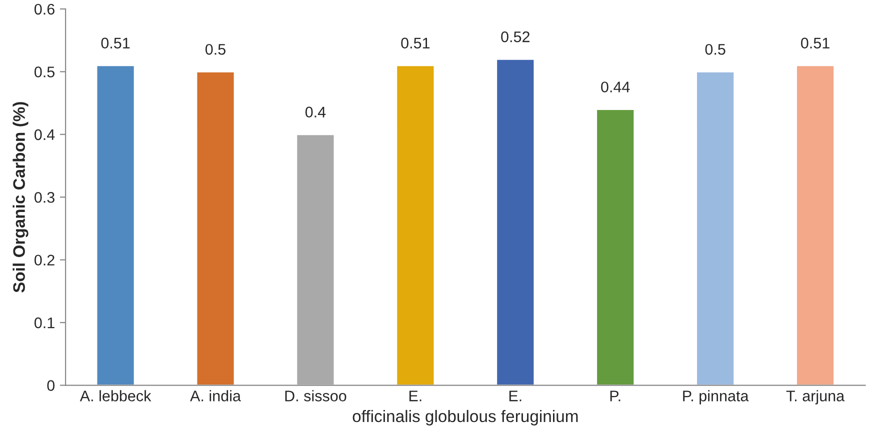 This screenshot has width=874, height=448. Describe the element at coordinates (315, 396) in the screenshot. I see `x-tick-label: D. sissoo` at that location.